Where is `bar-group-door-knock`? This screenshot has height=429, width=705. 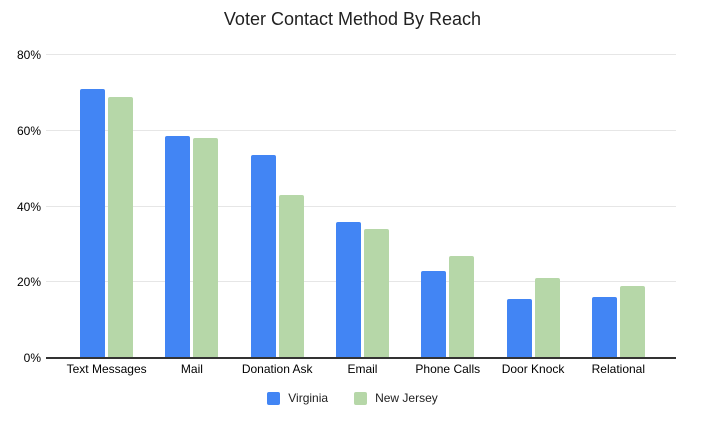 bar-group-door-knock is located at coordinates (532, 206).